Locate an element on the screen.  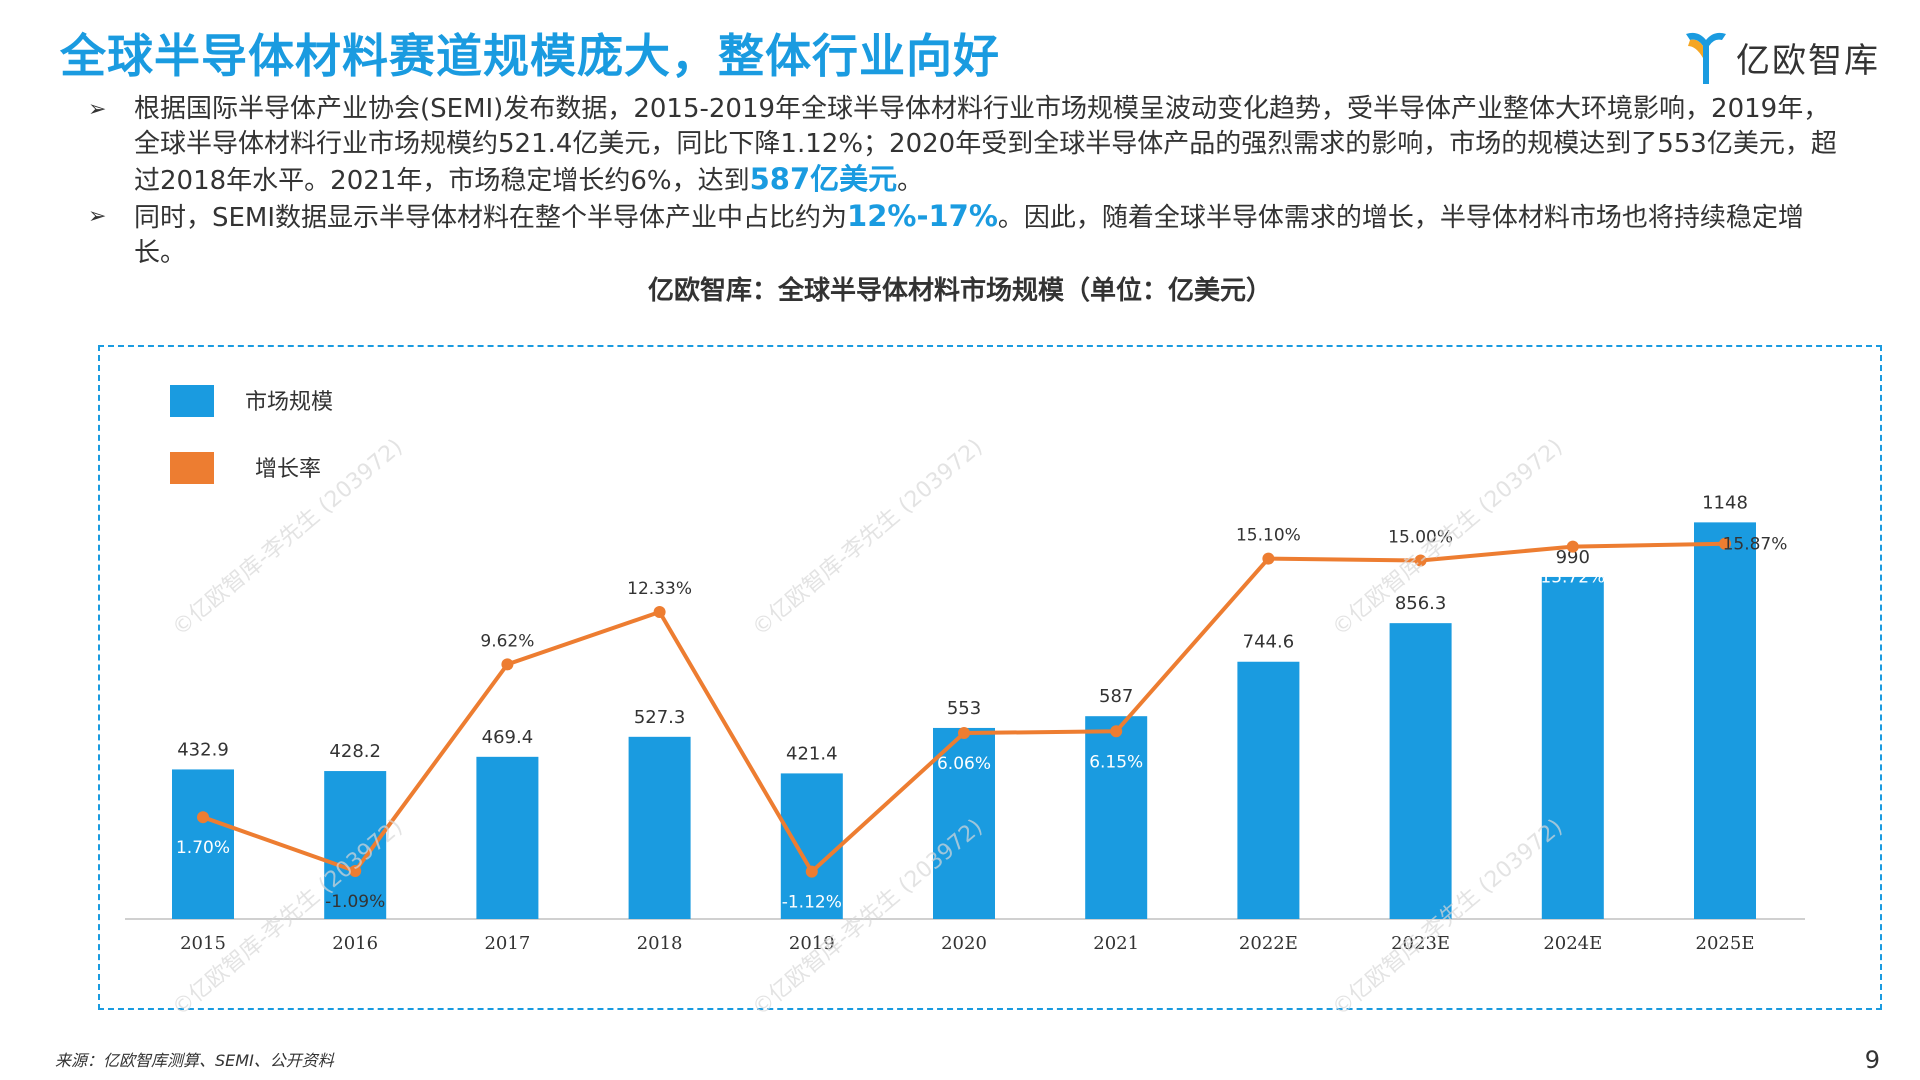
x-tick-label: 2020 is located at coordinates (964, 943).